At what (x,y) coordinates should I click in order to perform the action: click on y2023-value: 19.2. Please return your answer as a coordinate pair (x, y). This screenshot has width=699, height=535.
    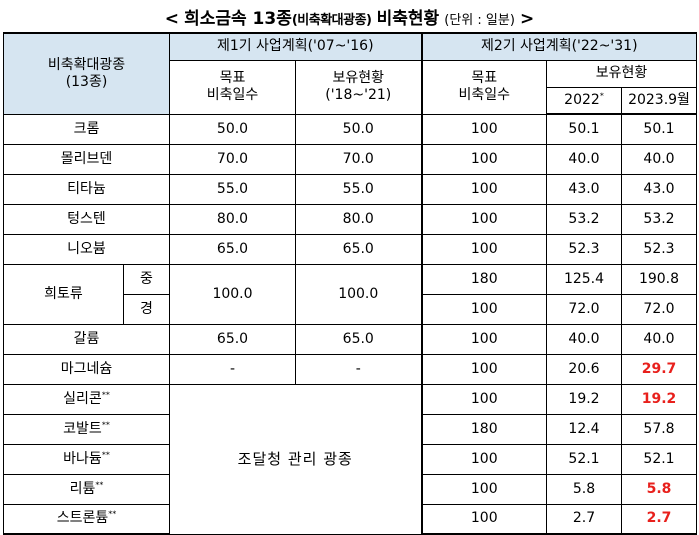
    Looking at the image, I should click on (659, 399).